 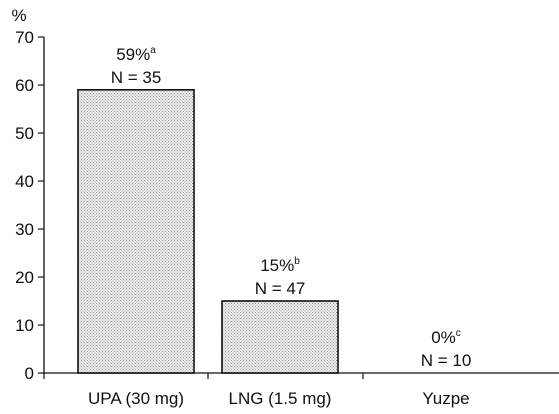 I want to click on value-label-3: 0%c, so click(x=446, y=337).